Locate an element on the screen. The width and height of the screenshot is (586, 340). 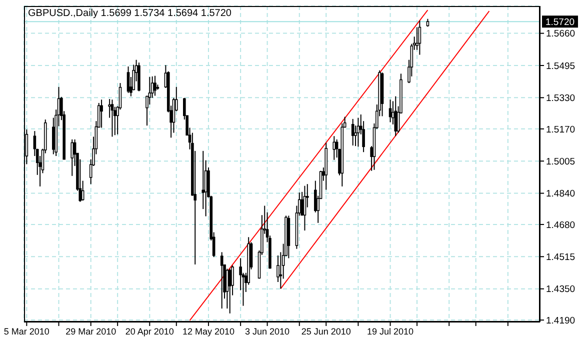
x-tick-label: 25 Jun 2010 is located at coordinates (326, 331).